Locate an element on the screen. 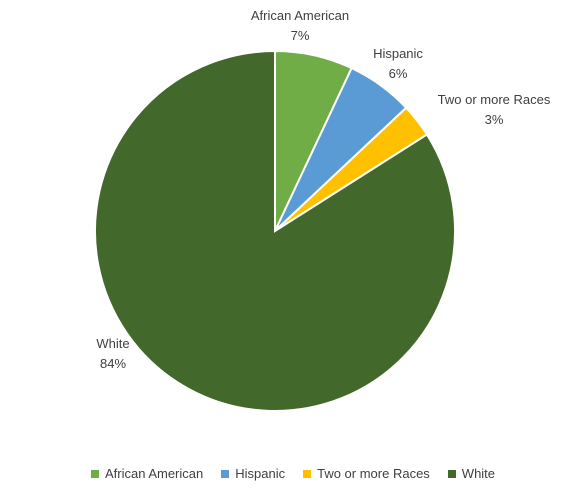  legend-label: African American is located at coordinates (154, 473).